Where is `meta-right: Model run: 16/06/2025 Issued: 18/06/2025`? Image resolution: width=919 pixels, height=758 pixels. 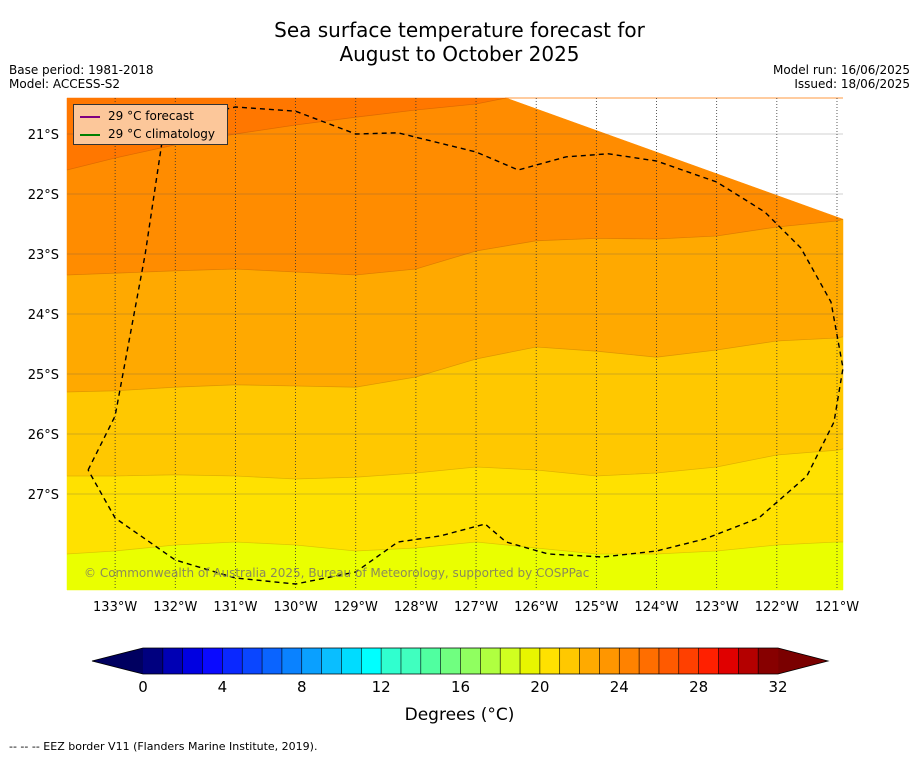
meta-right: Model run: 16/06/2025 Issued: 18/06/2025 is located at coordinates (841, 77).